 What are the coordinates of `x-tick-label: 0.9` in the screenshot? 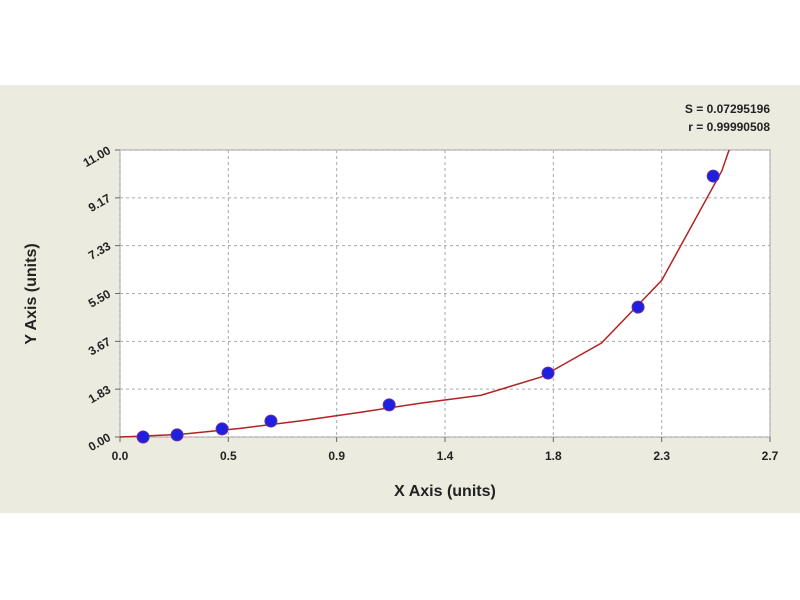 It's located at (336, 456).